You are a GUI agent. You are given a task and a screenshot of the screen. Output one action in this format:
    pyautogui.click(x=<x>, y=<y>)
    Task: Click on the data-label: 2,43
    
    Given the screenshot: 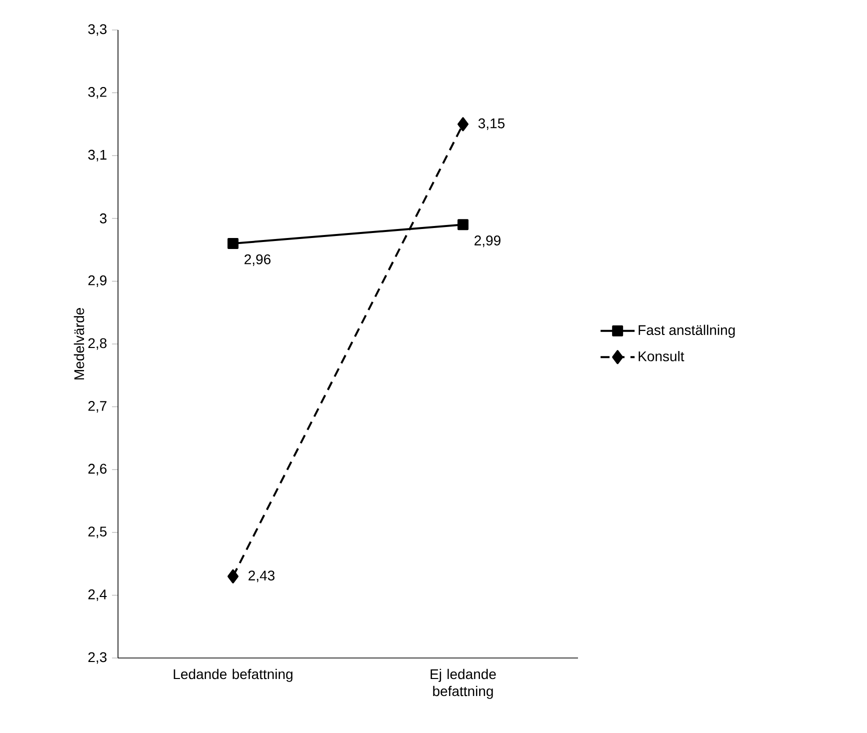 What is the action you would take?
    pyautogui.click(x=261, y=576)
    